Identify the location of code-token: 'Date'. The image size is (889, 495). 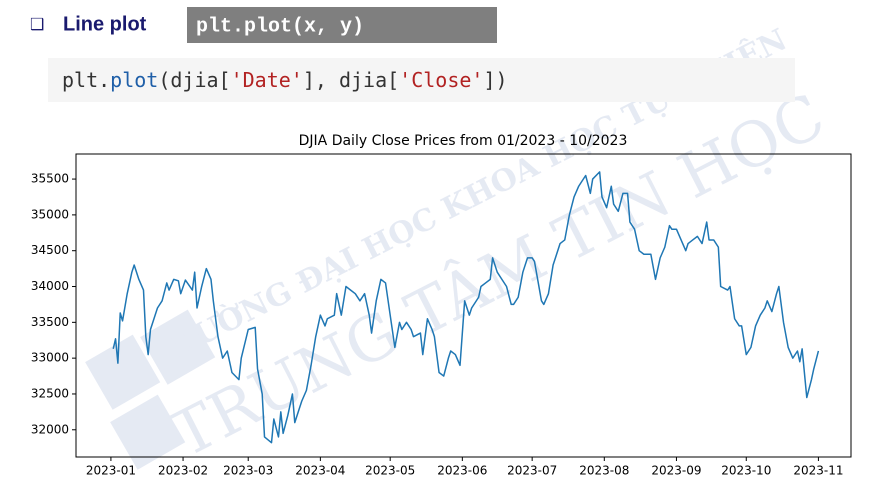
(267, 80).